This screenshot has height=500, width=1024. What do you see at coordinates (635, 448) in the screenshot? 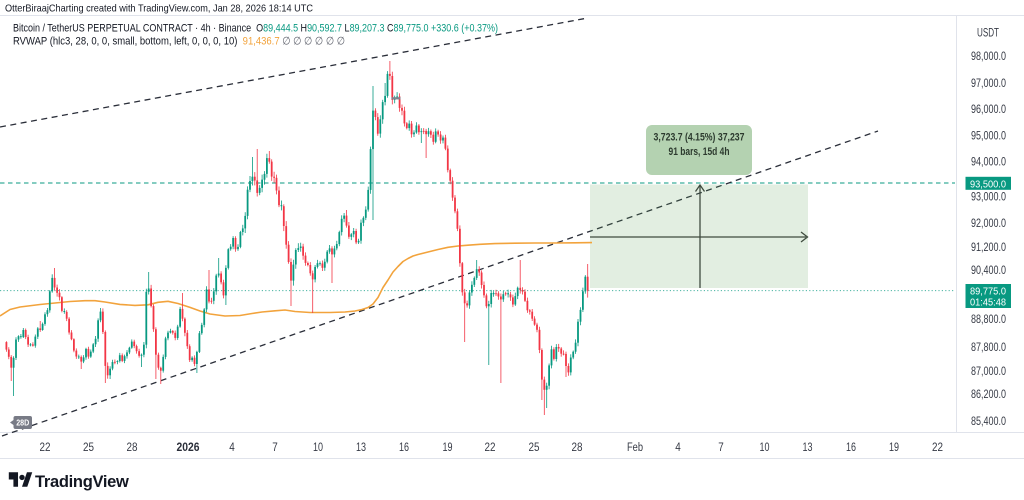
I see `svg-text: Feb` at bounding box center [635, 448].